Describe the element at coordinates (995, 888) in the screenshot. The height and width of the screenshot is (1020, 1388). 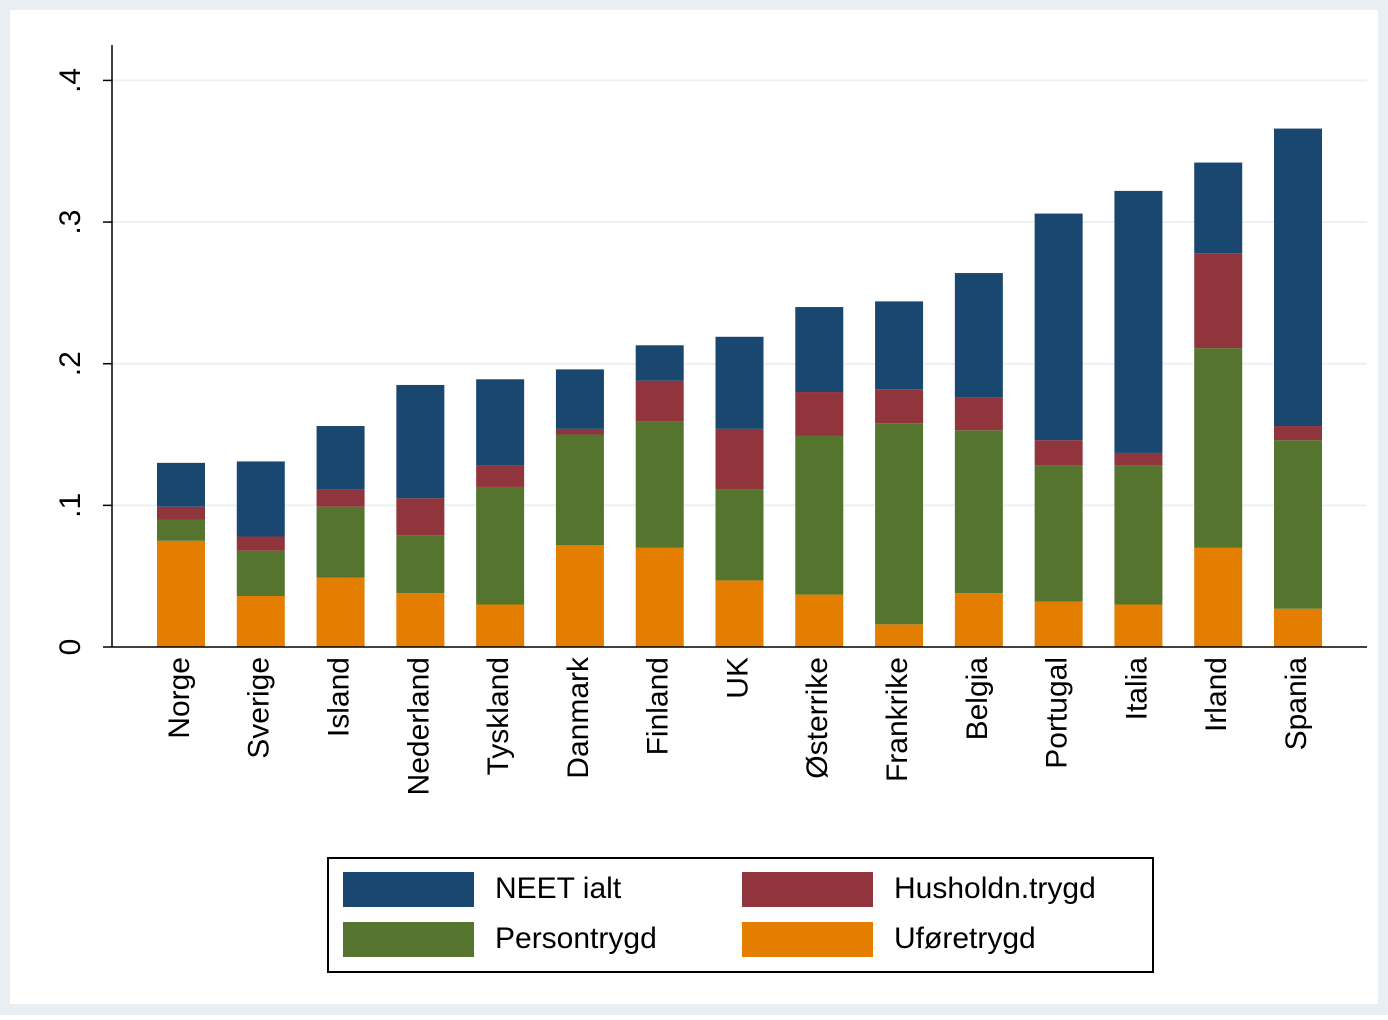
I see `legend-label: Husholdn.trygd` at that location.